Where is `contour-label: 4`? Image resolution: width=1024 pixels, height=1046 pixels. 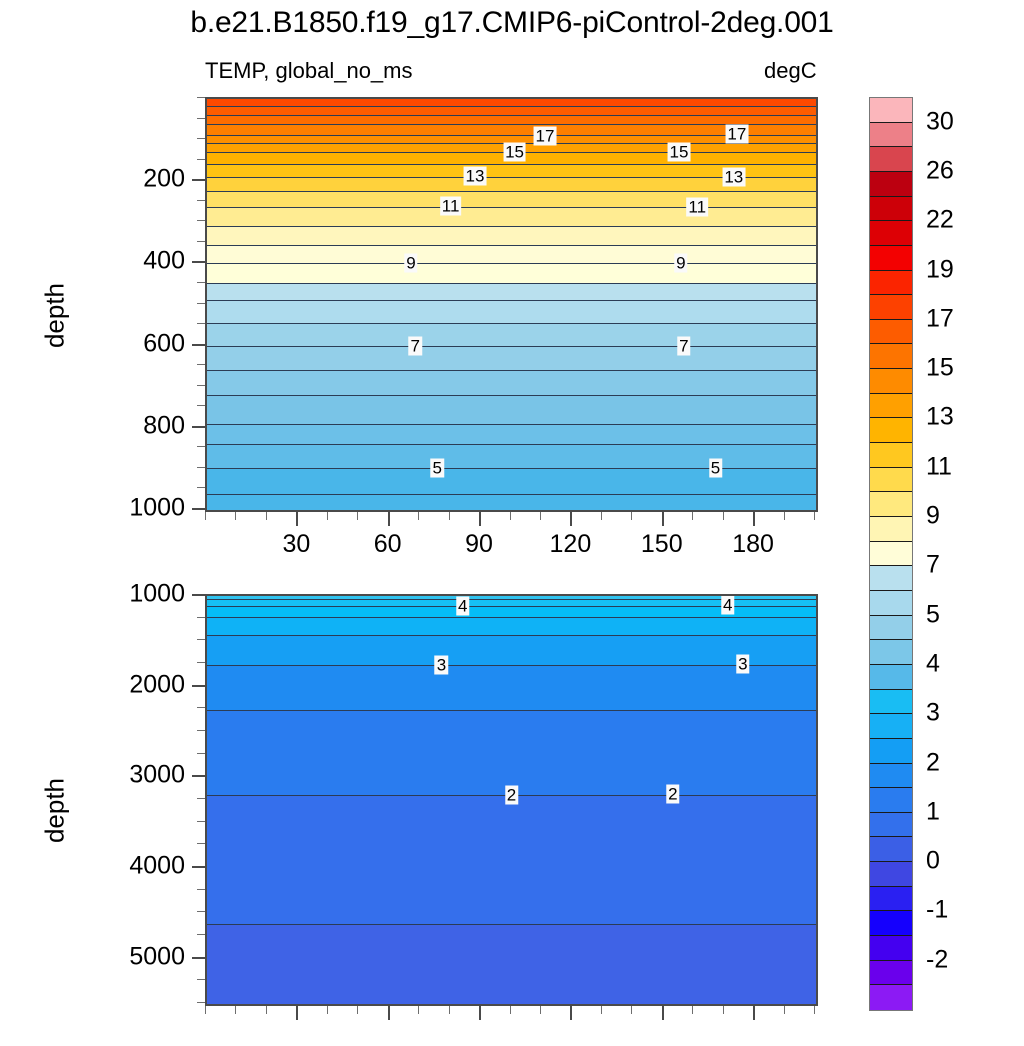 contour-label: 4 is located at coordinates (727, 605).